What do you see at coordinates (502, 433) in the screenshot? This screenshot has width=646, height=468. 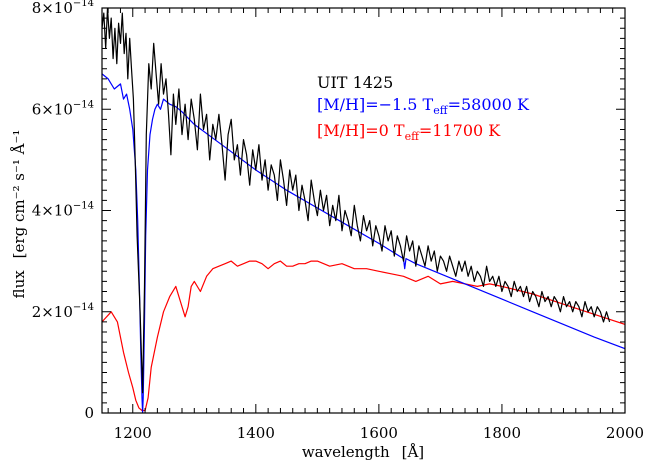 I see `x-tick-label: 1800` at bounding box center [502, 433].